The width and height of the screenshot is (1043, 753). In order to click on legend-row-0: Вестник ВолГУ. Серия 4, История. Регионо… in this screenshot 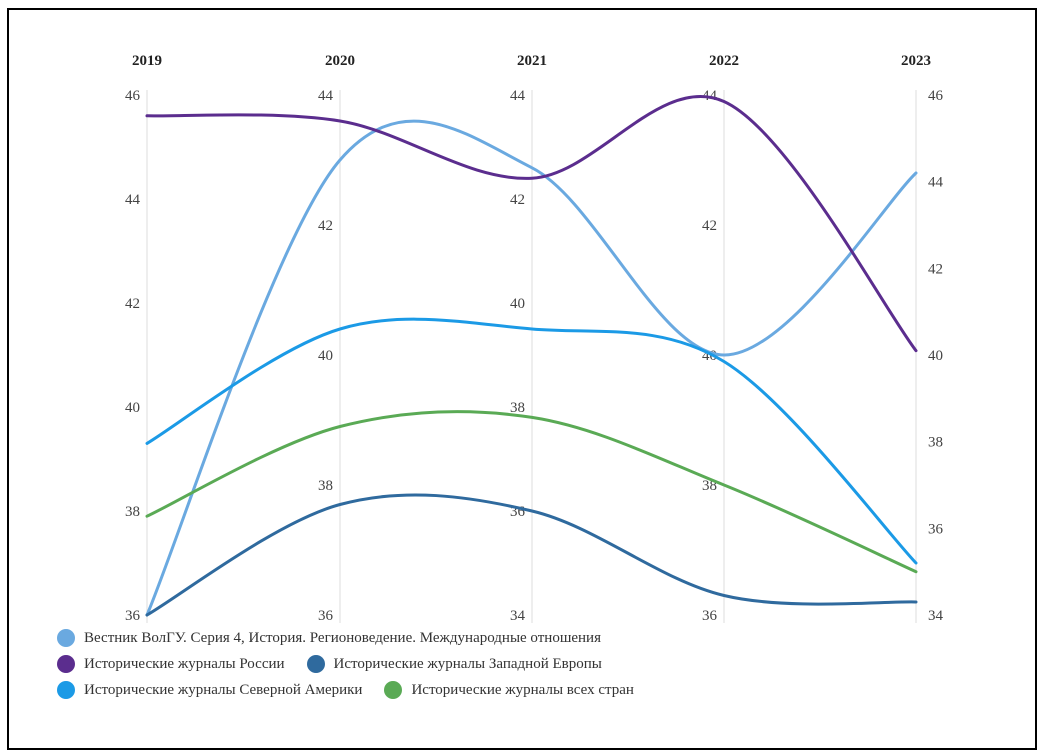, I will do `click(537, 638)`.